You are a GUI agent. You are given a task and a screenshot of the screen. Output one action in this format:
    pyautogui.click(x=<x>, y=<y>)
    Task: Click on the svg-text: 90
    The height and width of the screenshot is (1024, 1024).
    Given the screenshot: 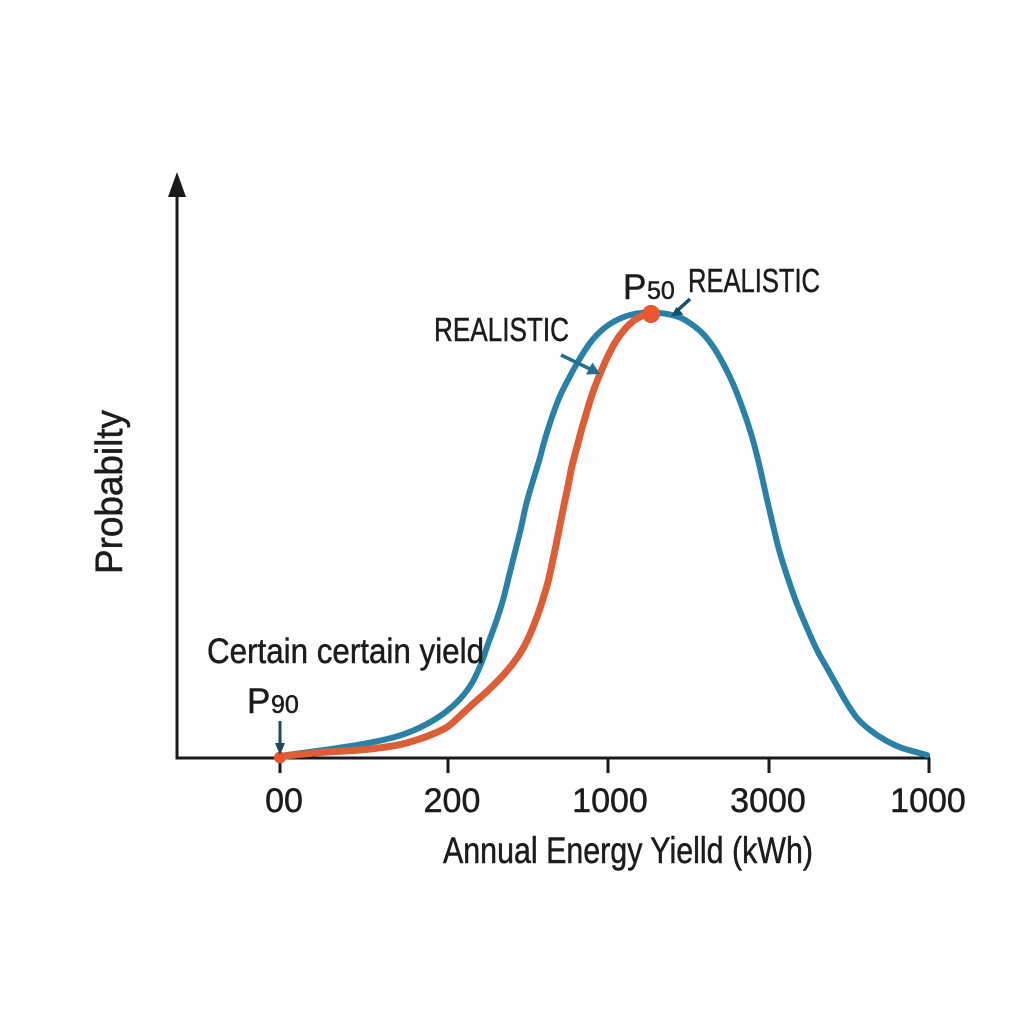 What is the action you would take?
    pyautogui.click(x=285, y=705)
    